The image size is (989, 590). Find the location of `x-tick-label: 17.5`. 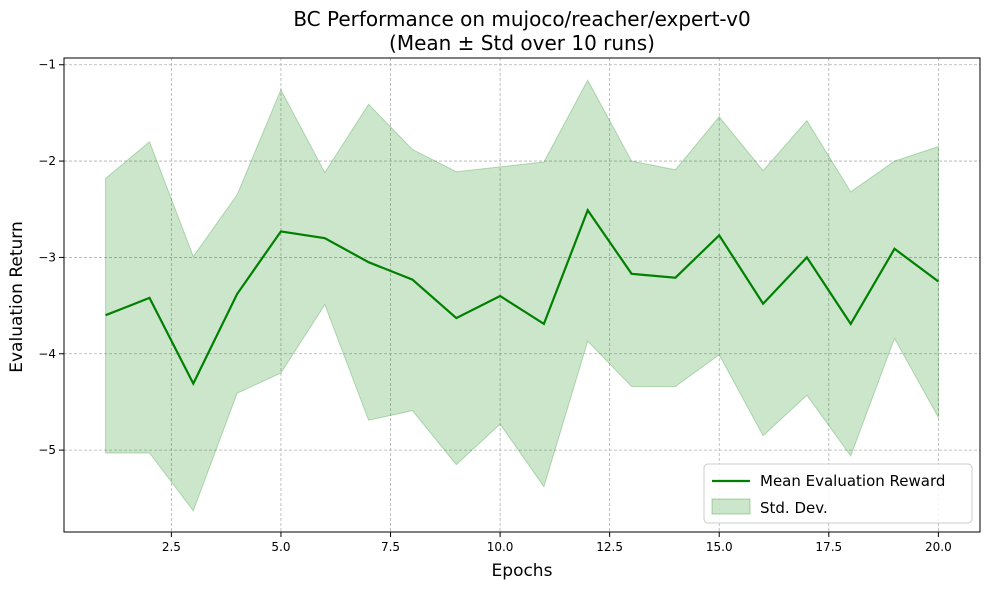

x-tick-label: 17.5 is located at coordinates (828, 547).